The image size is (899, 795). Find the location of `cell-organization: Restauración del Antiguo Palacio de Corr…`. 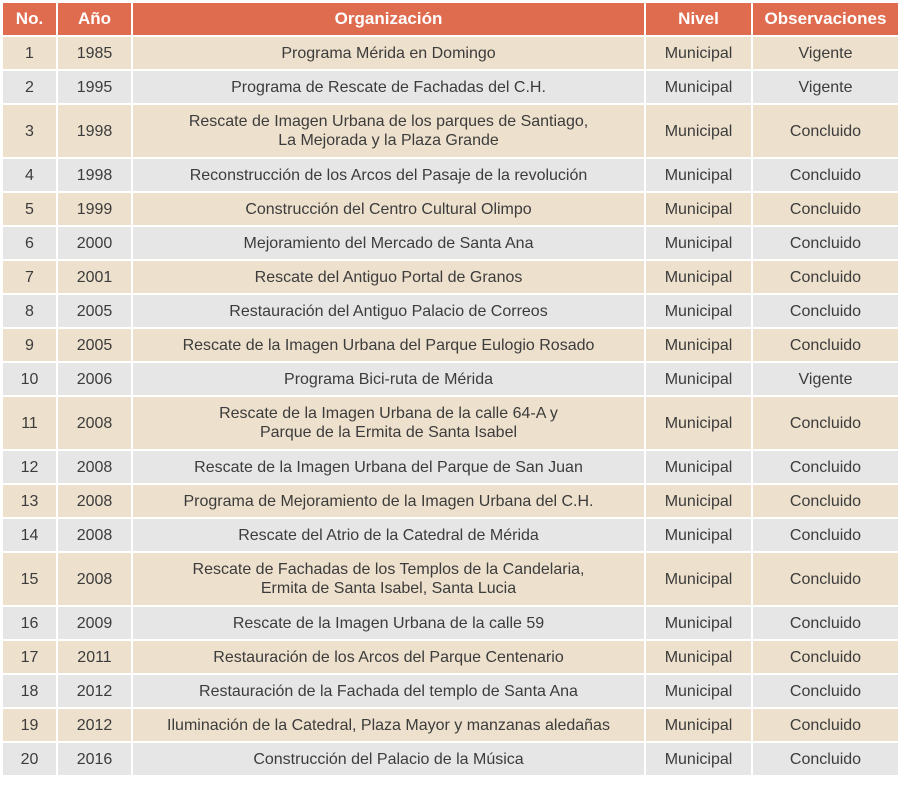

cell-organization: Restauración del Antiguo Palacio de Corr… is located at coordinates (388, 311).